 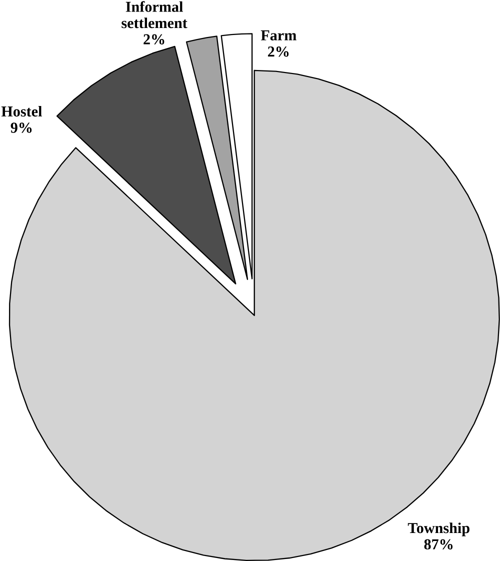 I want to click on data-label: 9%, so click(x=21, y=127).